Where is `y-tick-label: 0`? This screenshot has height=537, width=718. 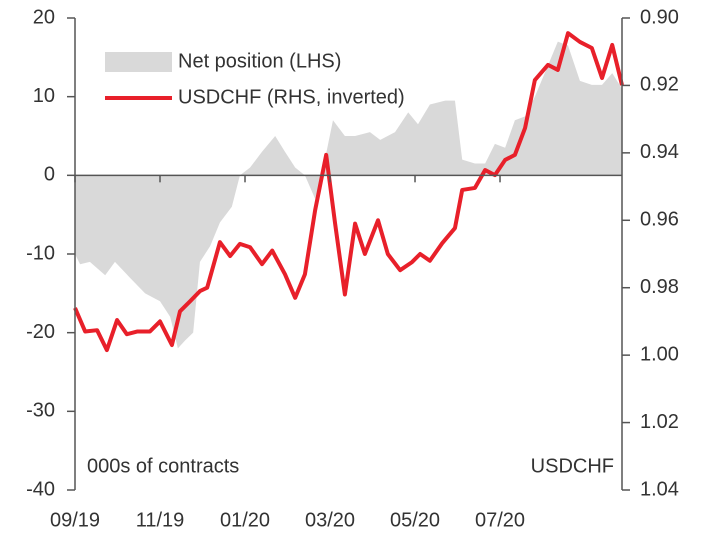 y-tick-label: 0 is located at coordinates (49, 175).